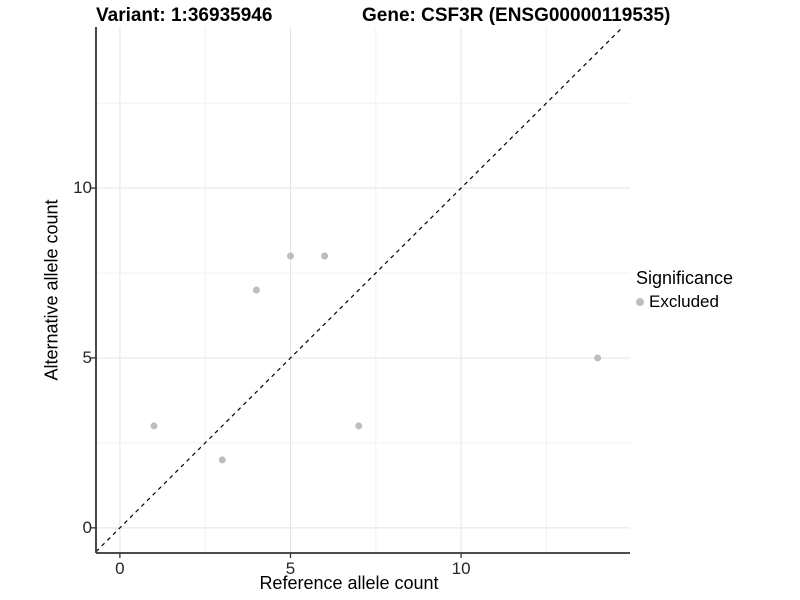 This screenshot has width=800, height=600. Describe the element at coordinates (120, 568) in the screenshot. I see `x-tick-label: 0` at that location.